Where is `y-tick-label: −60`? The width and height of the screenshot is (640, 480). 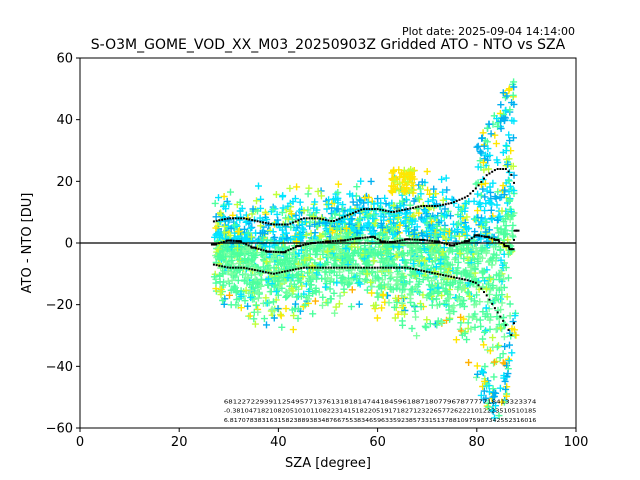
y-tick-label: −60 is located at coordinates (59, 429).